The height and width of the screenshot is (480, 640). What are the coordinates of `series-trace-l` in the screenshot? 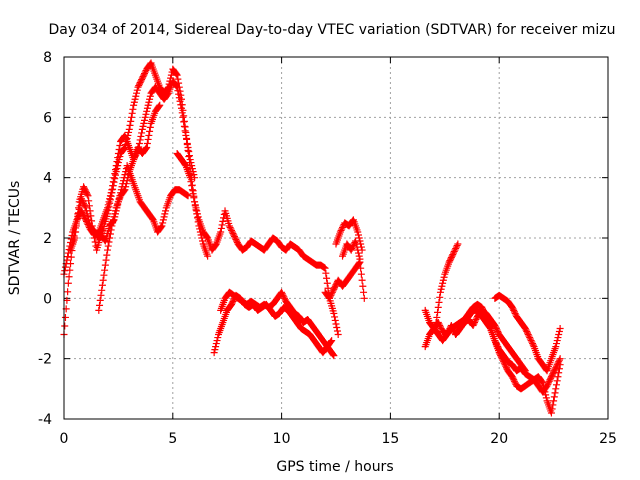 It's located at (492, 348).